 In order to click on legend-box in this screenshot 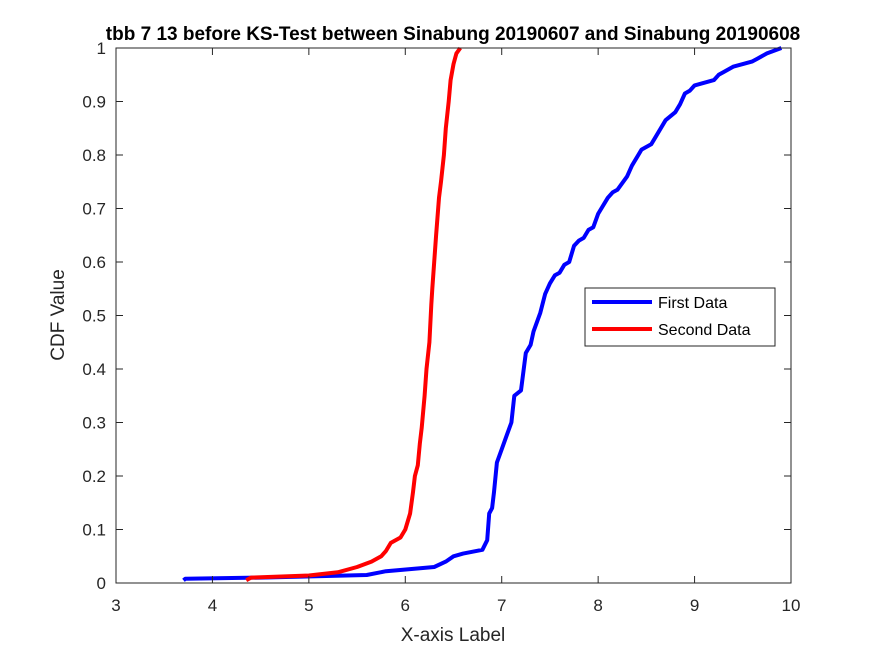, I will do `click(680, 317)`.